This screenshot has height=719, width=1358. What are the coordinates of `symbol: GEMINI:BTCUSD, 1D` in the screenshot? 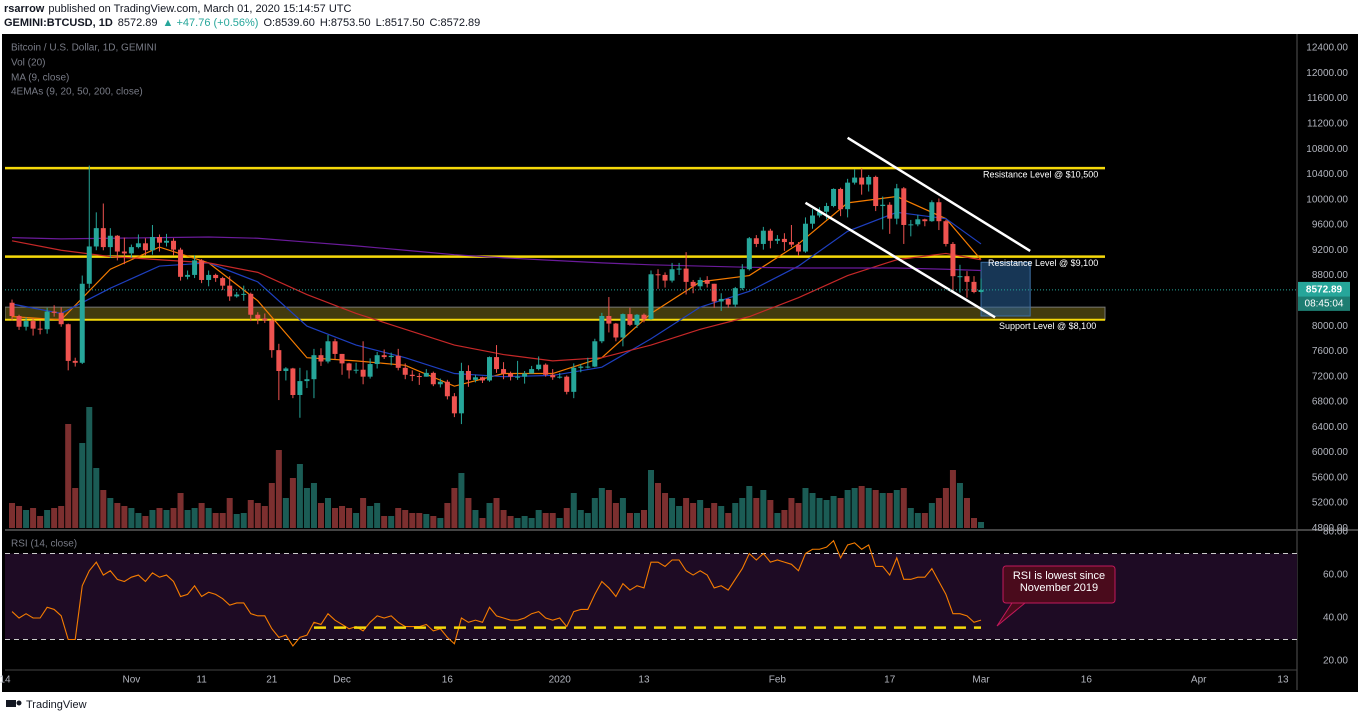 It's located at (58, 23).